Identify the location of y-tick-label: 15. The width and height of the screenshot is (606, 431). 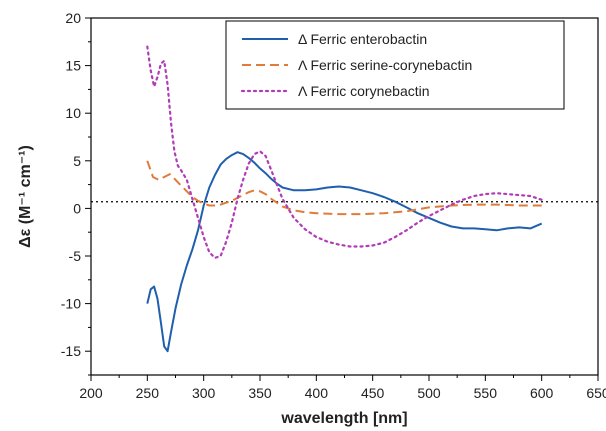
(73, 66).